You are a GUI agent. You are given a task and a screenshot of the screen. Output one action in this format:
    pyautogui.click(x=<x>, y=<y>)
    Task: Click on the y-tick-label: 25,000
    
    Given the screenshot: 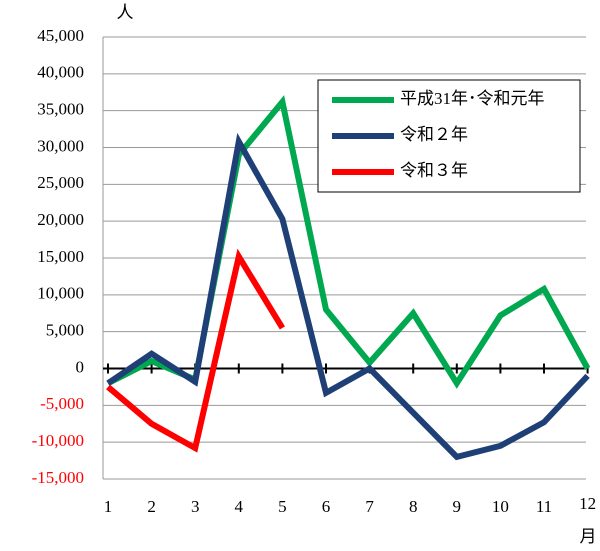 What is the action you would take?
    pyautogui.click(x=60, y=182)
    